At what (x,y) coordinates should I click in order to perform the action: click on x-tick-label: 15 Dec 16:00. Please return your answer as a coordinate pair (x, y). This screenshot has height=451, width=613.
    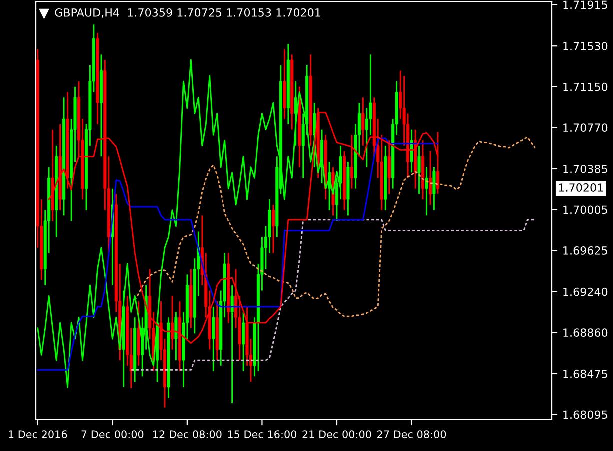
    Looking at the image, I should click on (262, 434).